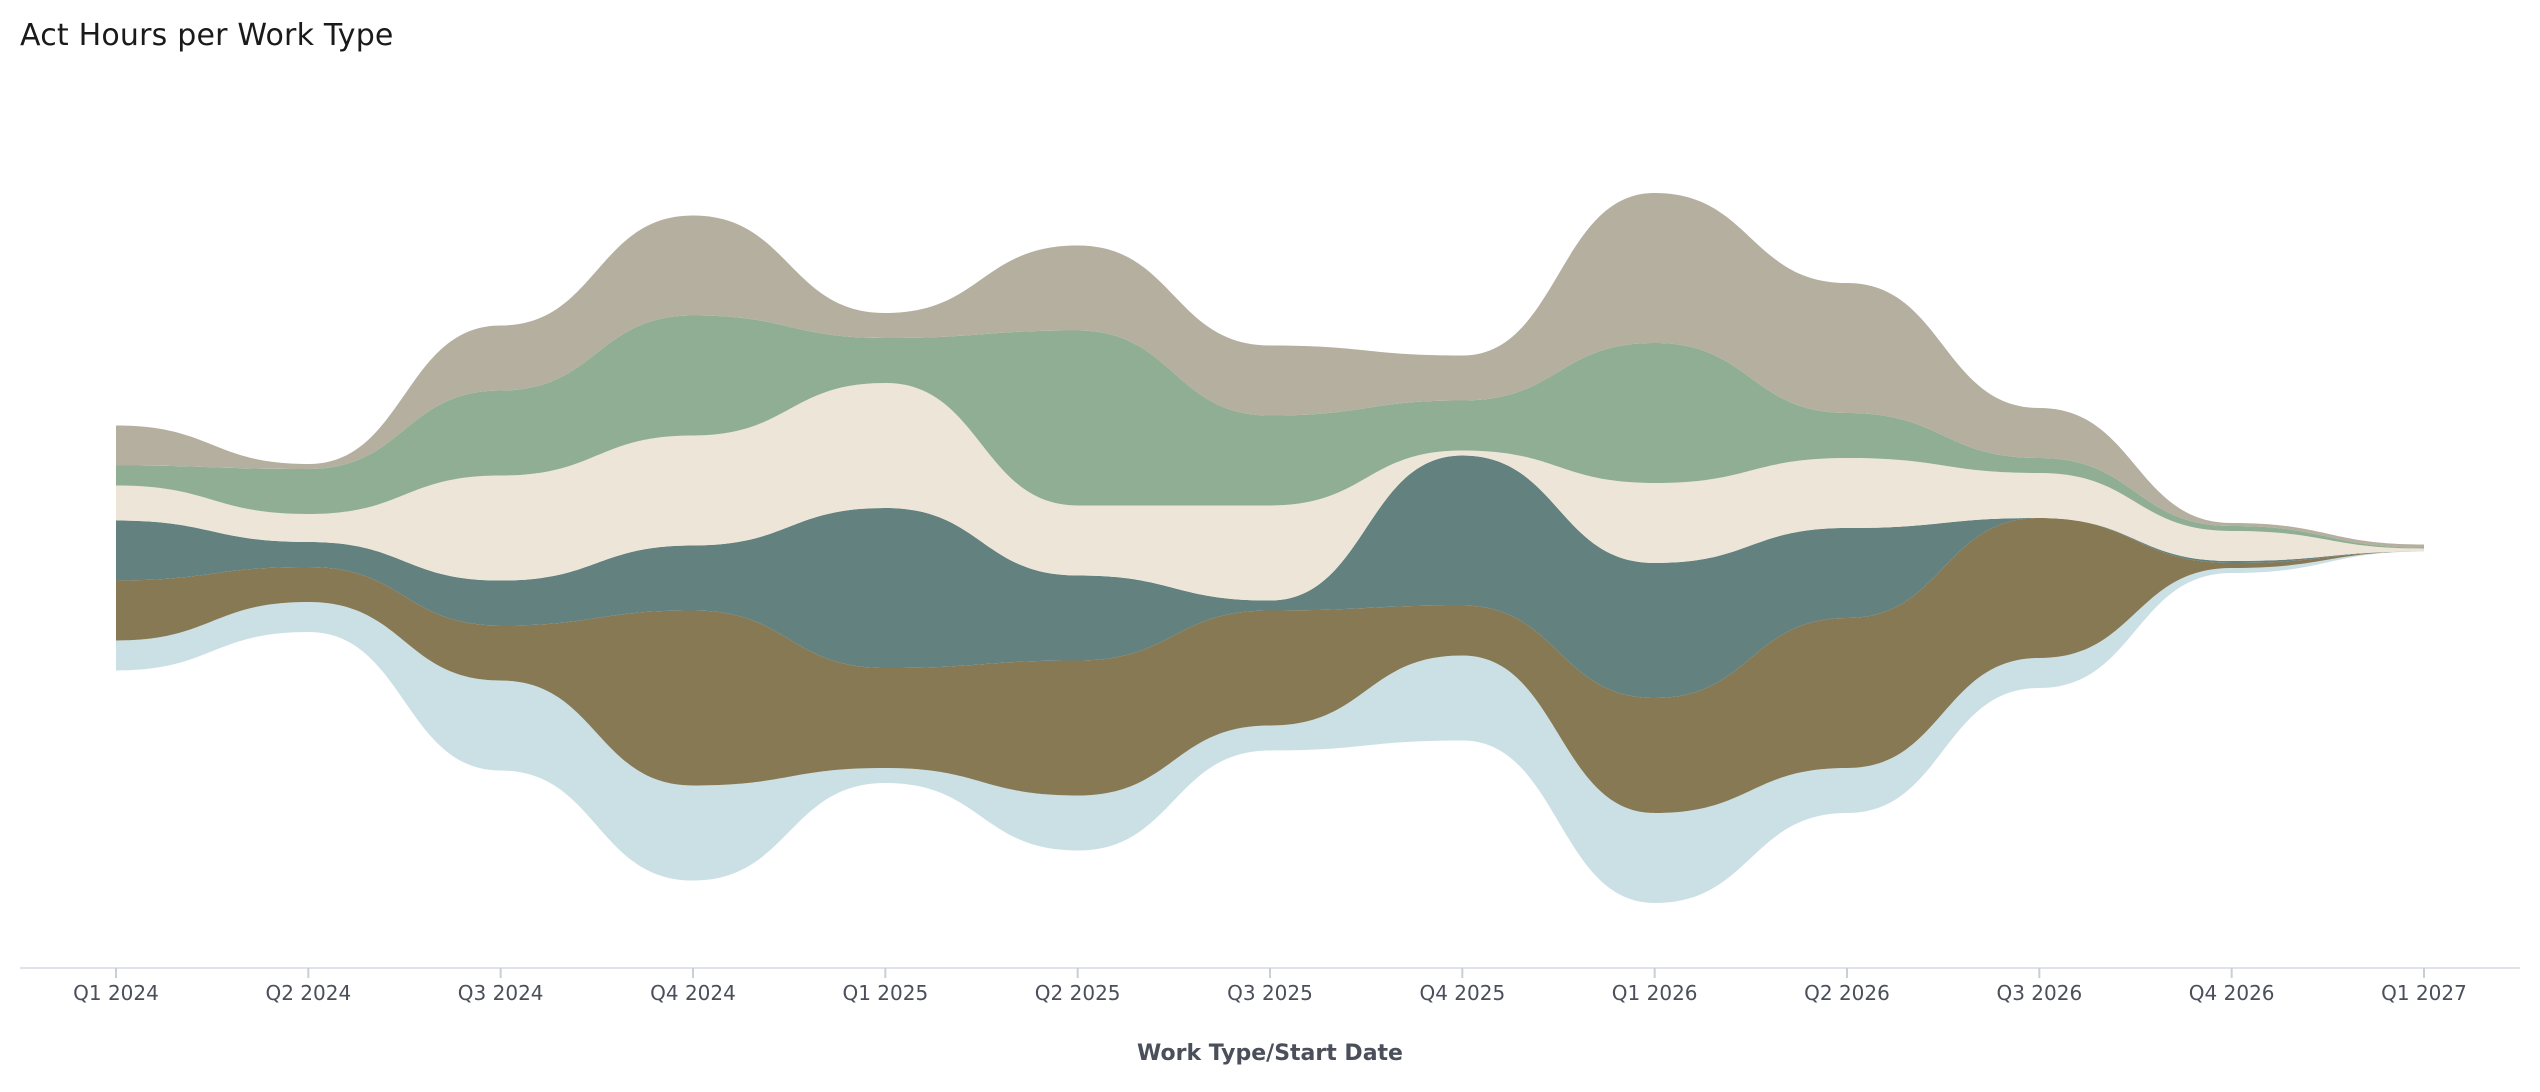 The width and height of the screenshot is (2540, 1092). What do you see at coordinates (207, 35) in the screenshot?
I see `chart-title: Act Hours per Work Type` at bounding box center [207, 35].